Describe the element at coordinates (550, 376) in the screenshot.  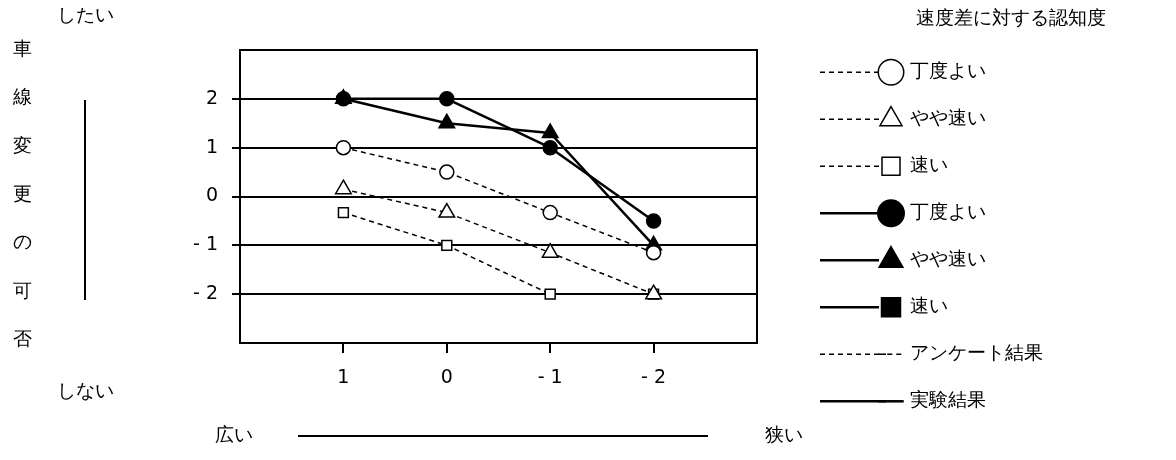
I see `x-tick-label: - 1` at that location.